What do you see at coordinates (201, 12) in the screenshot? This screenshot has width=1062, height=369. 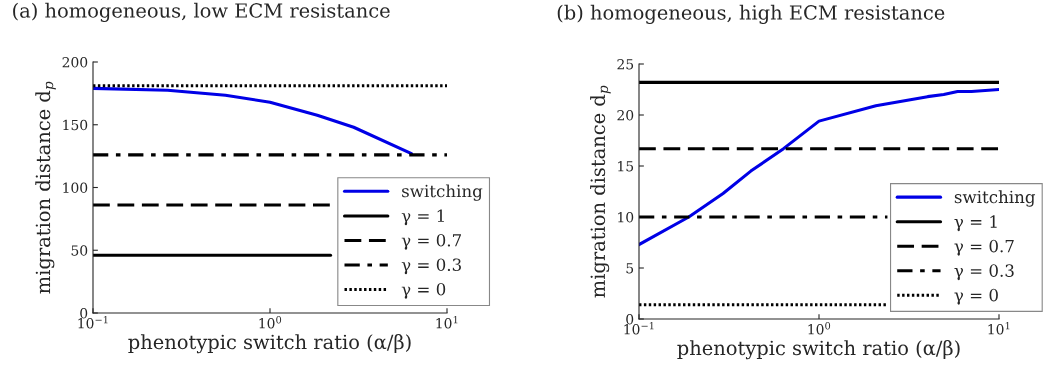 I see `chart-title: (a) homogeneous, low ECM resistance` at bounding box center [201, 12].